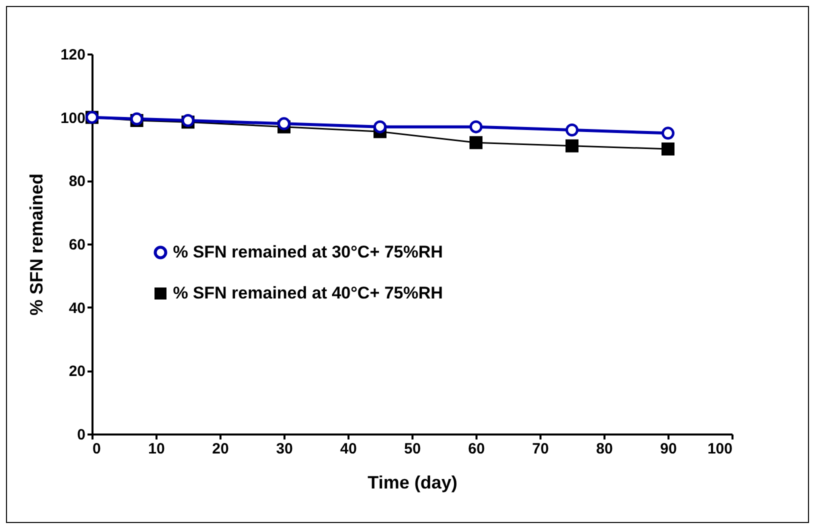 The width and height of the screenshot is (817, 531). I want to click on x-tick-label: 30, so click(284, 449).